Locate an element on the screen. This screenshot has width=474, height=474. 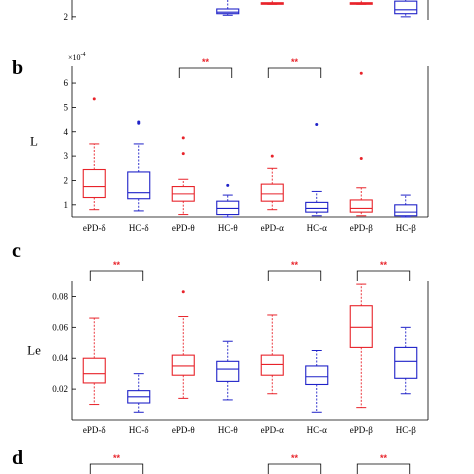
panel-letter: d is located at coordinates (17, 458).